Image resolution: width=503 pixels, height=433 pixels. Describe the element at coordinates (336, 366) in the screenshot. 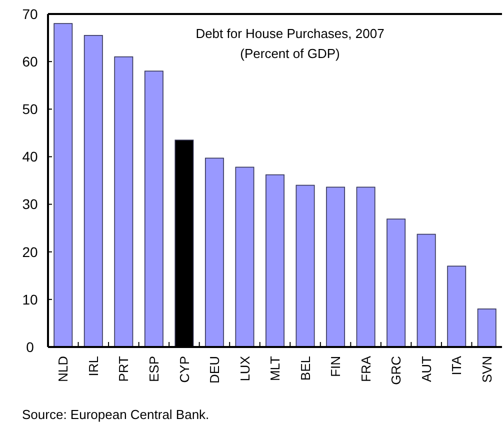

I see `x-tick-label: FIN` at that location.